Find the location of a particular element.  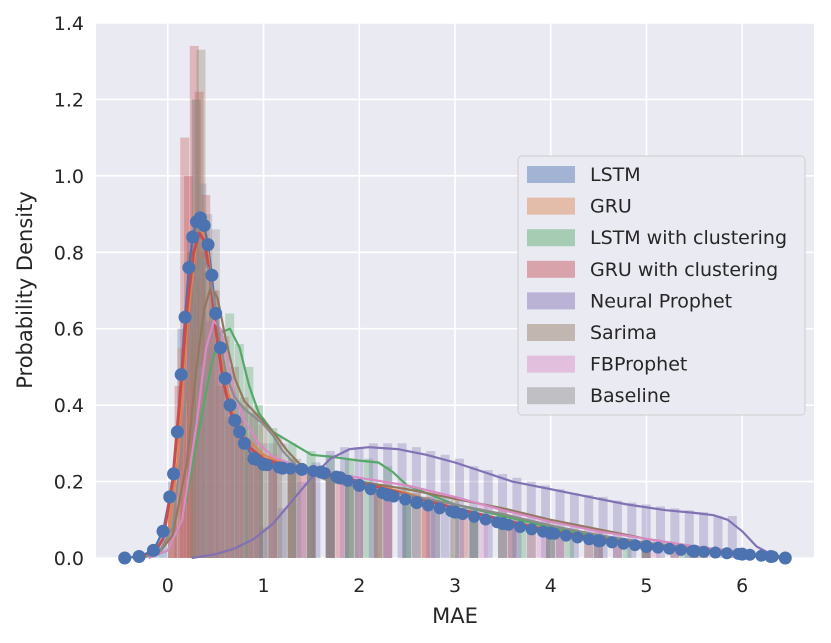

x-tick-label: 0 is located at coordinates (168, 586).